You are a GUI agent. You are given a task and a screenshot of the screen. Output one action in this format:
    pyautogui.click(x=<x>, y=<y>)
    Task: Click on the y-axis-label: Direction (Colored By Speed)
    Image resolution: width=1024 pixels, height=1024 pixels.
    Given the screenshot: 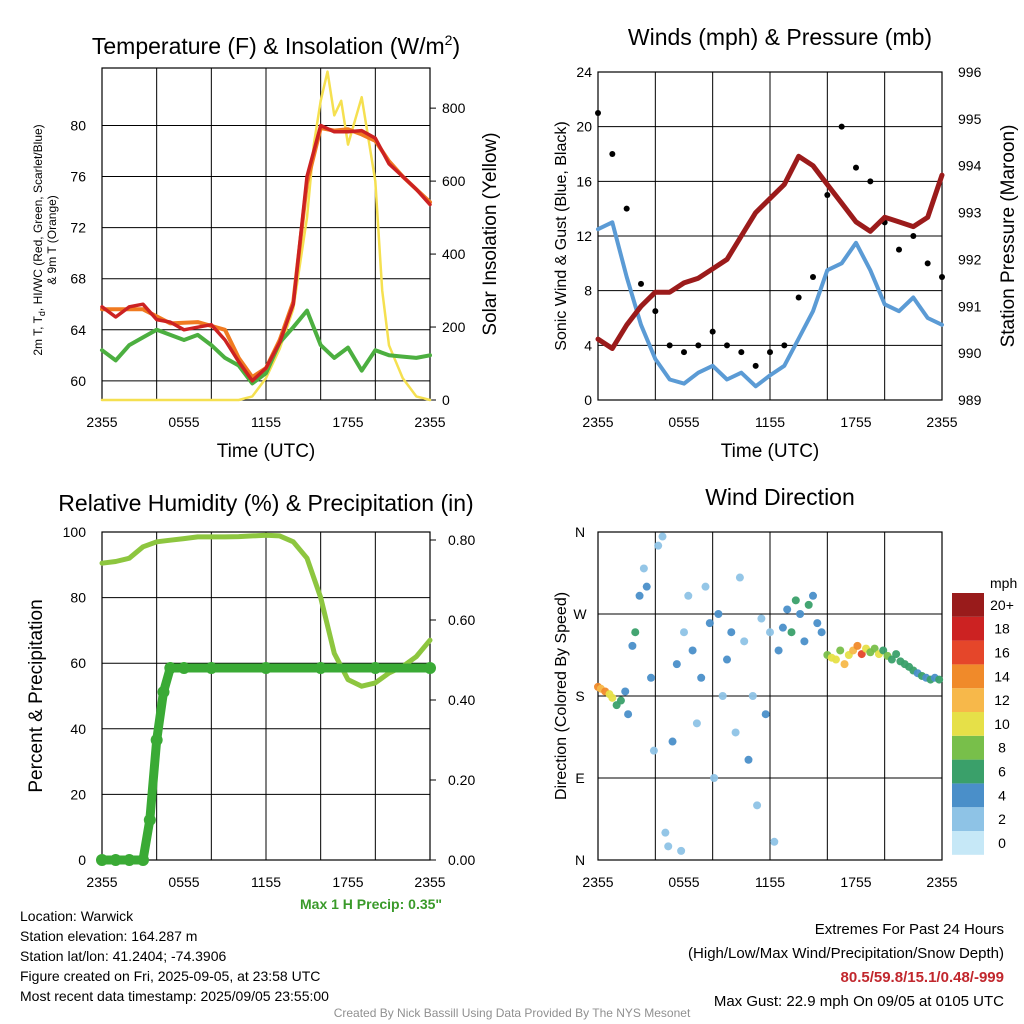 What is the action you would take?
    pyautogui.click(x=561, y=696)
    